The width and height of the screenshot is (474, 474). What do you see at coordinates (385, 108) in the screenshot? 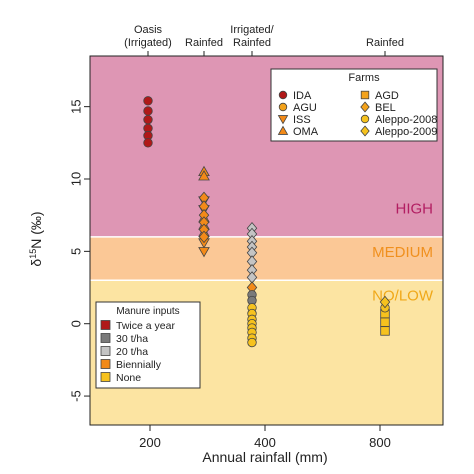
I see `farm-legend-label: BEL` at bounding box center [385, 108].